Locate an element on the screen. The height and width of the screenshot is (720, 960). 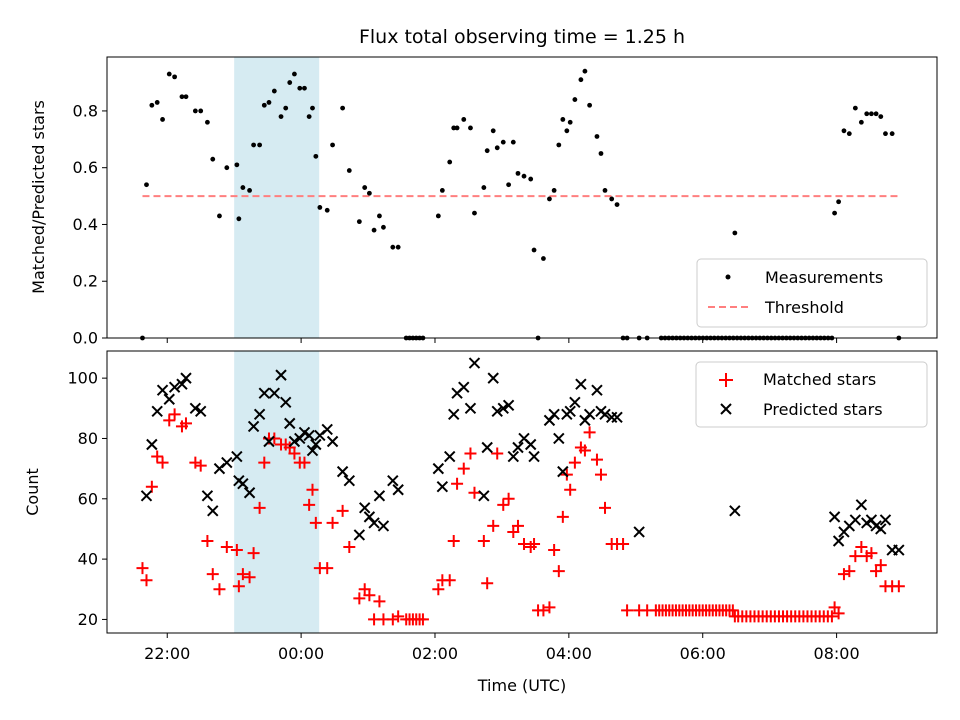
x-tick-label: 08:00 is located at coordinates (837, 653).